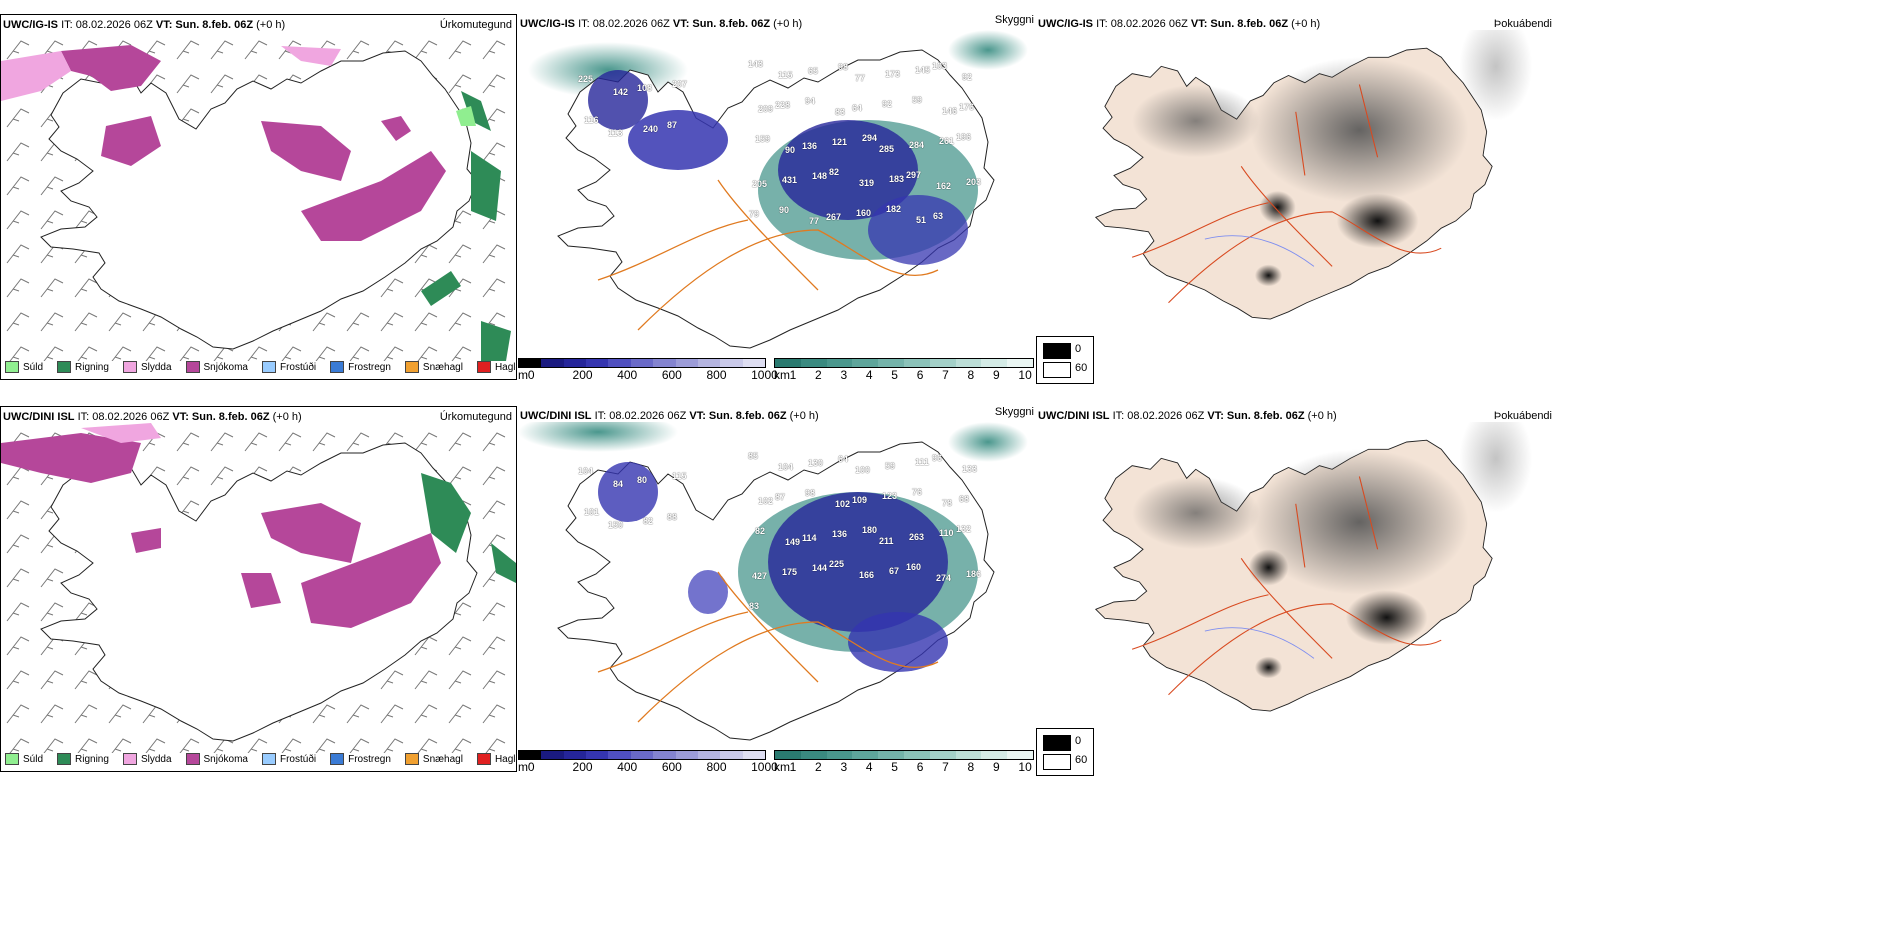 The image size is (1900, 950). Describe the element at coordinates (945, 766) in the screenshot. I see `colorbar-tick: 7` at that location.